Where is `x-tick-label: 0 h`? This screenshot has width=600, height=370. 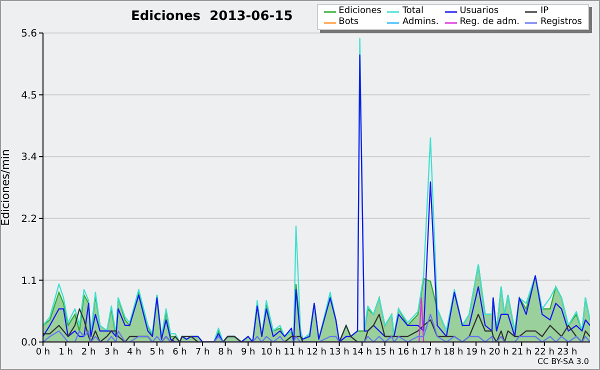
x-tick-label: 0 h is located at coordinates (43, 352).